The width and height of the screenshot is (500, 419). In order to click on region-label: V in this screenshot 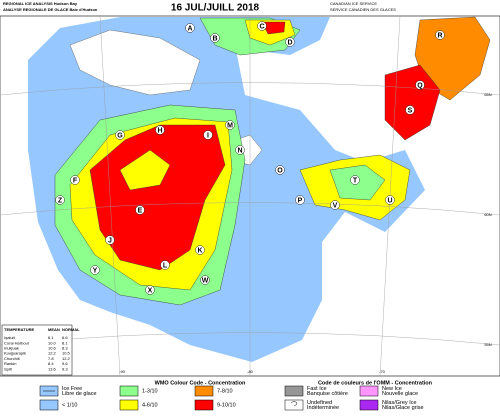, I will do `click(335, 205)`.